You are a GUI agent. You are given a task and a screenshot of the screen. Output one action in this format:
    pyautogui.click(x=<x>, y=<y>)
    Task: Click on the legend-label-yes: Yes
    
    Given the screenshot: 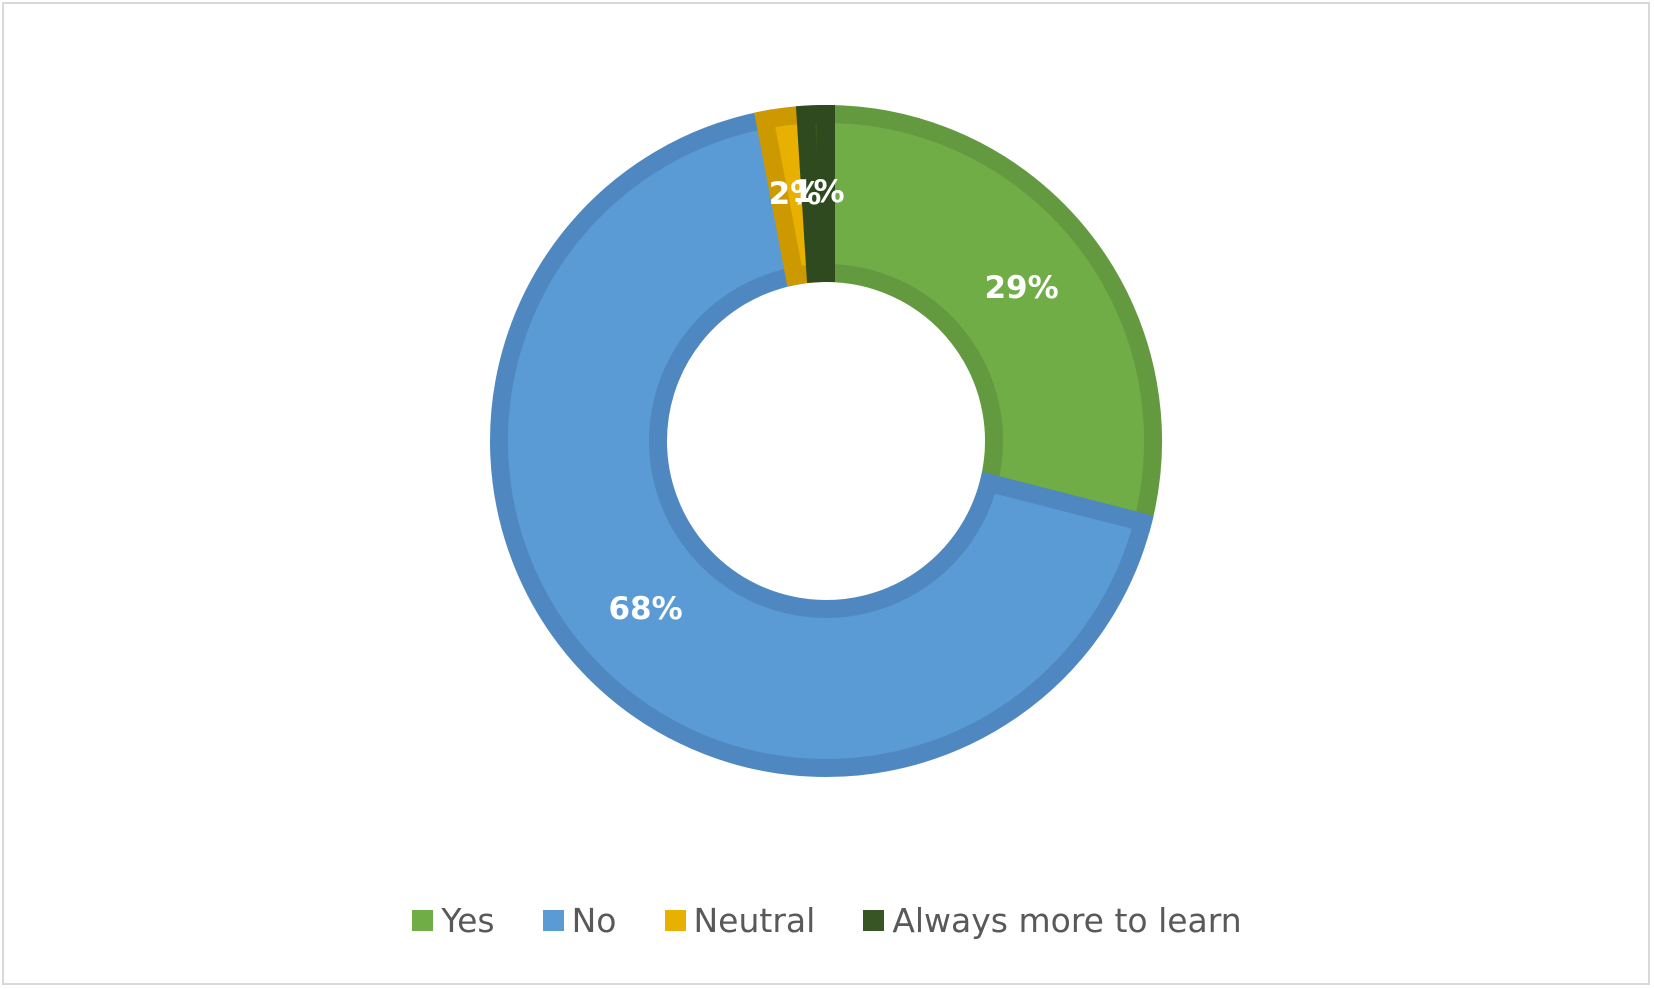 What is the action you would take?
    pyautogui.click(x=468, y=920)
    